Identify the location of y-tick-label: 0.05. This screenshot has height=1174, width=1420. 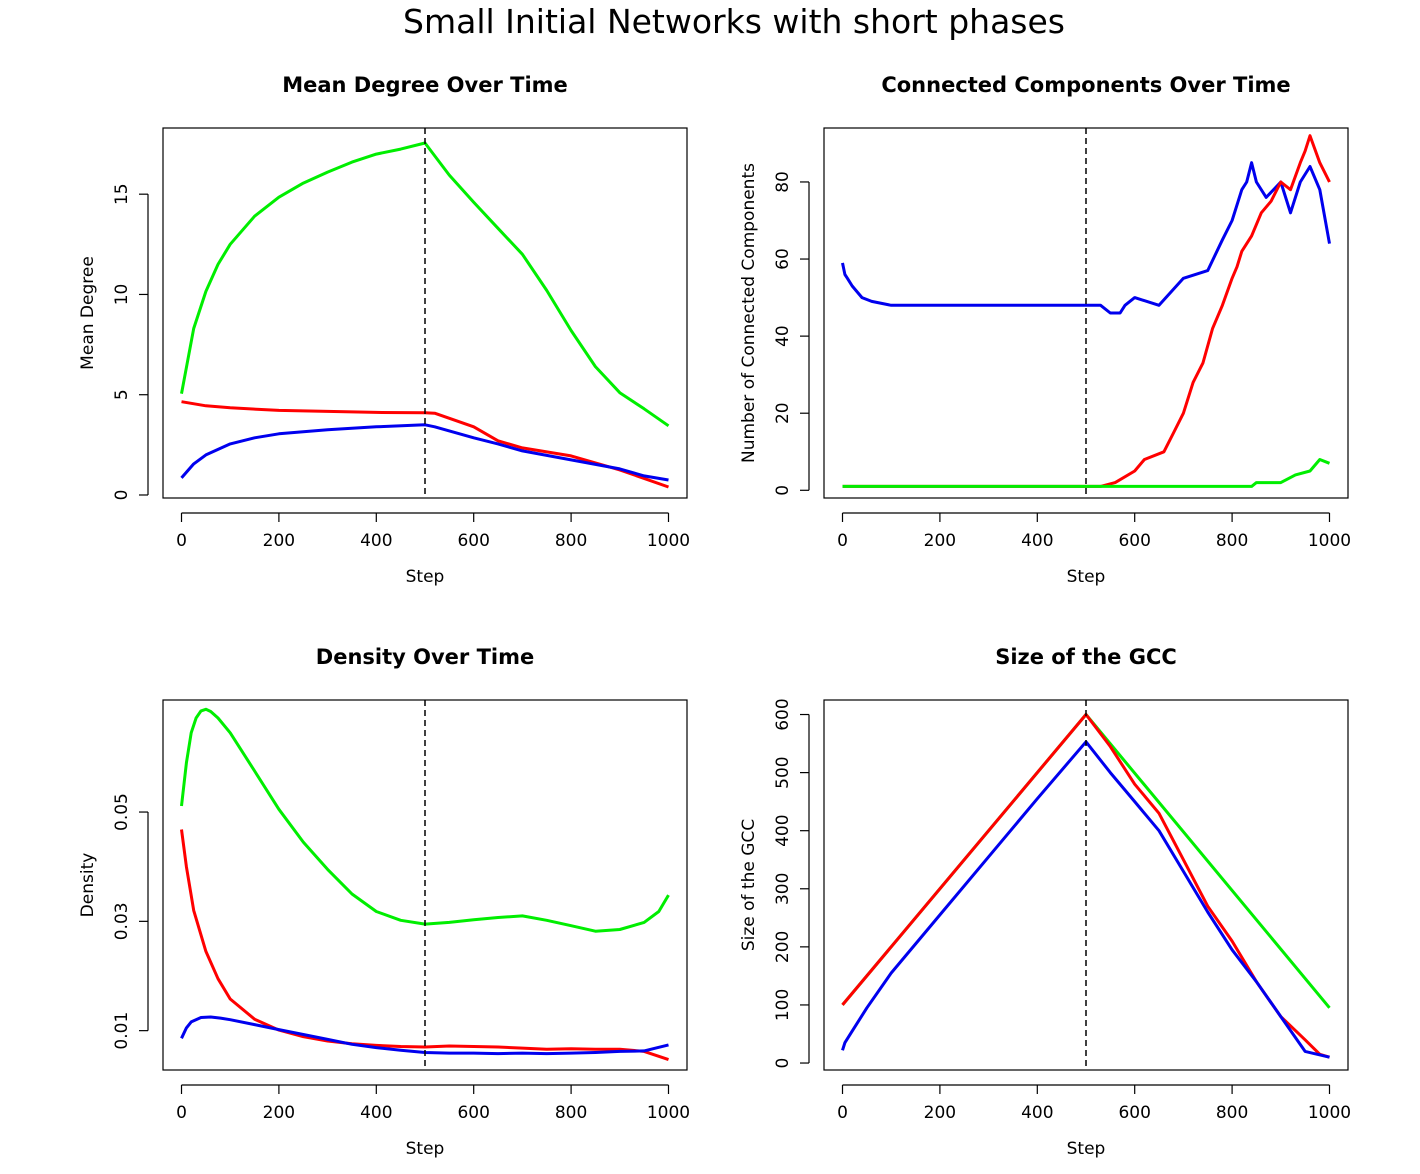
(122, 812).